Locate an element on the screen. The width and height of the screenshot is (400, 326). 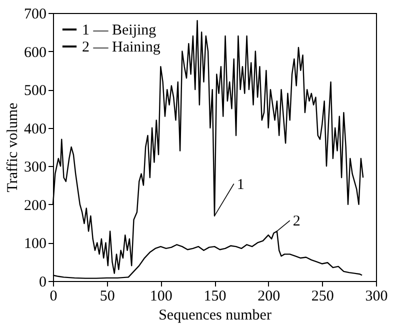
x-tick-label: 100 is located at coordinates (161, 296).